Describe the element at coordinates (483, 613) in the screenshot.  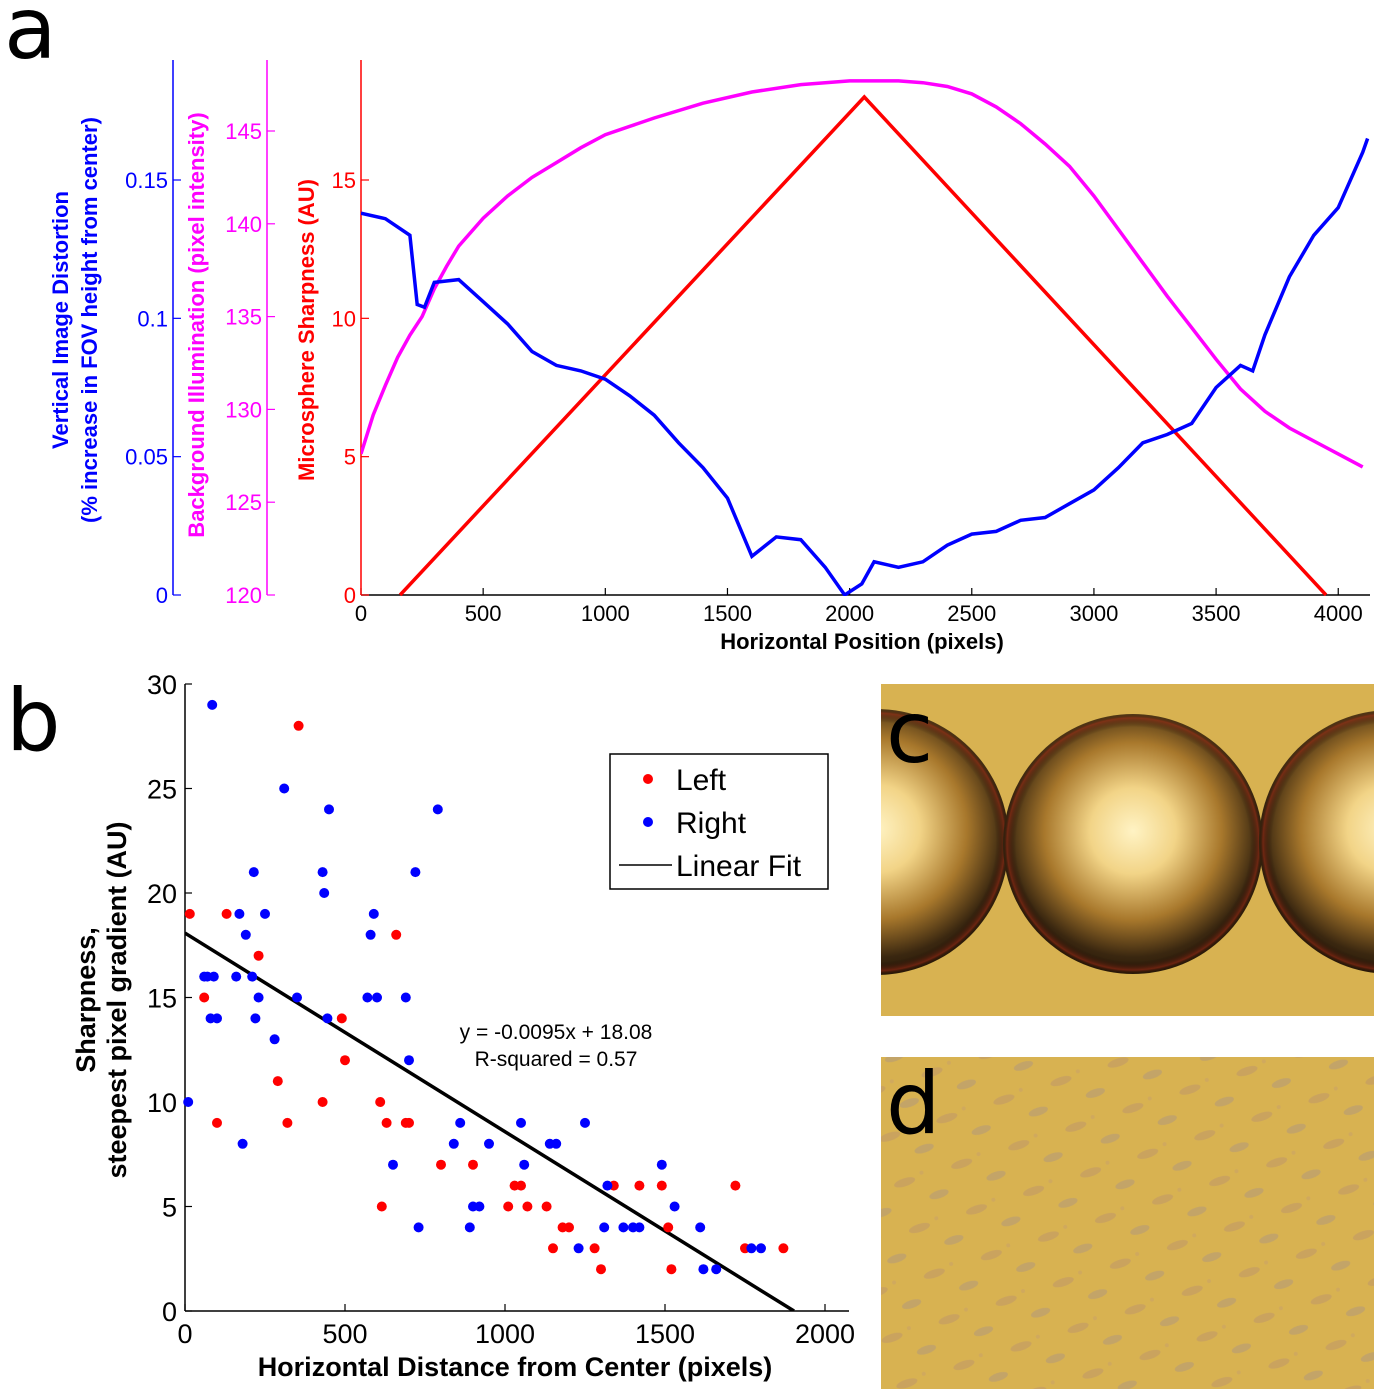
I see `a-x-tick-label: 500` at that location.